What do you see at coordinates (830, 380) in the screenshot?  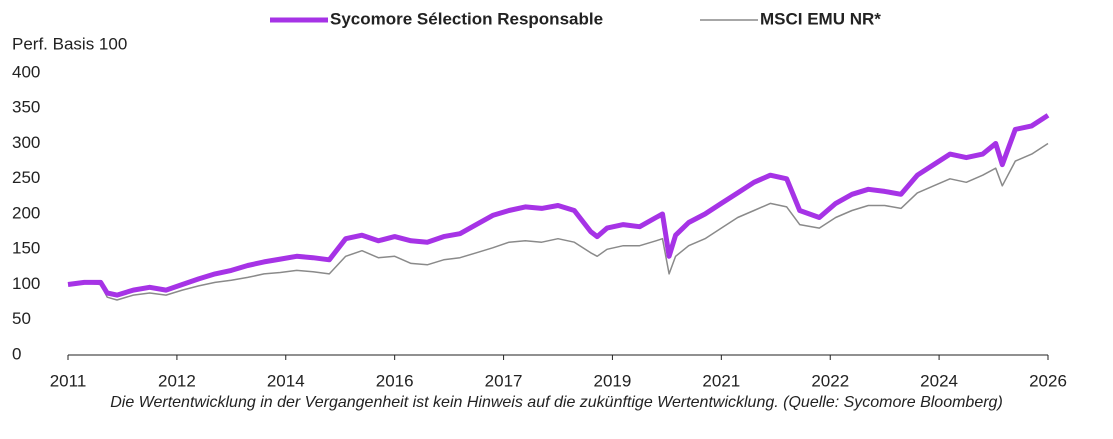 I see `x-tick-label: 2022` at bounding box center [830, 380].